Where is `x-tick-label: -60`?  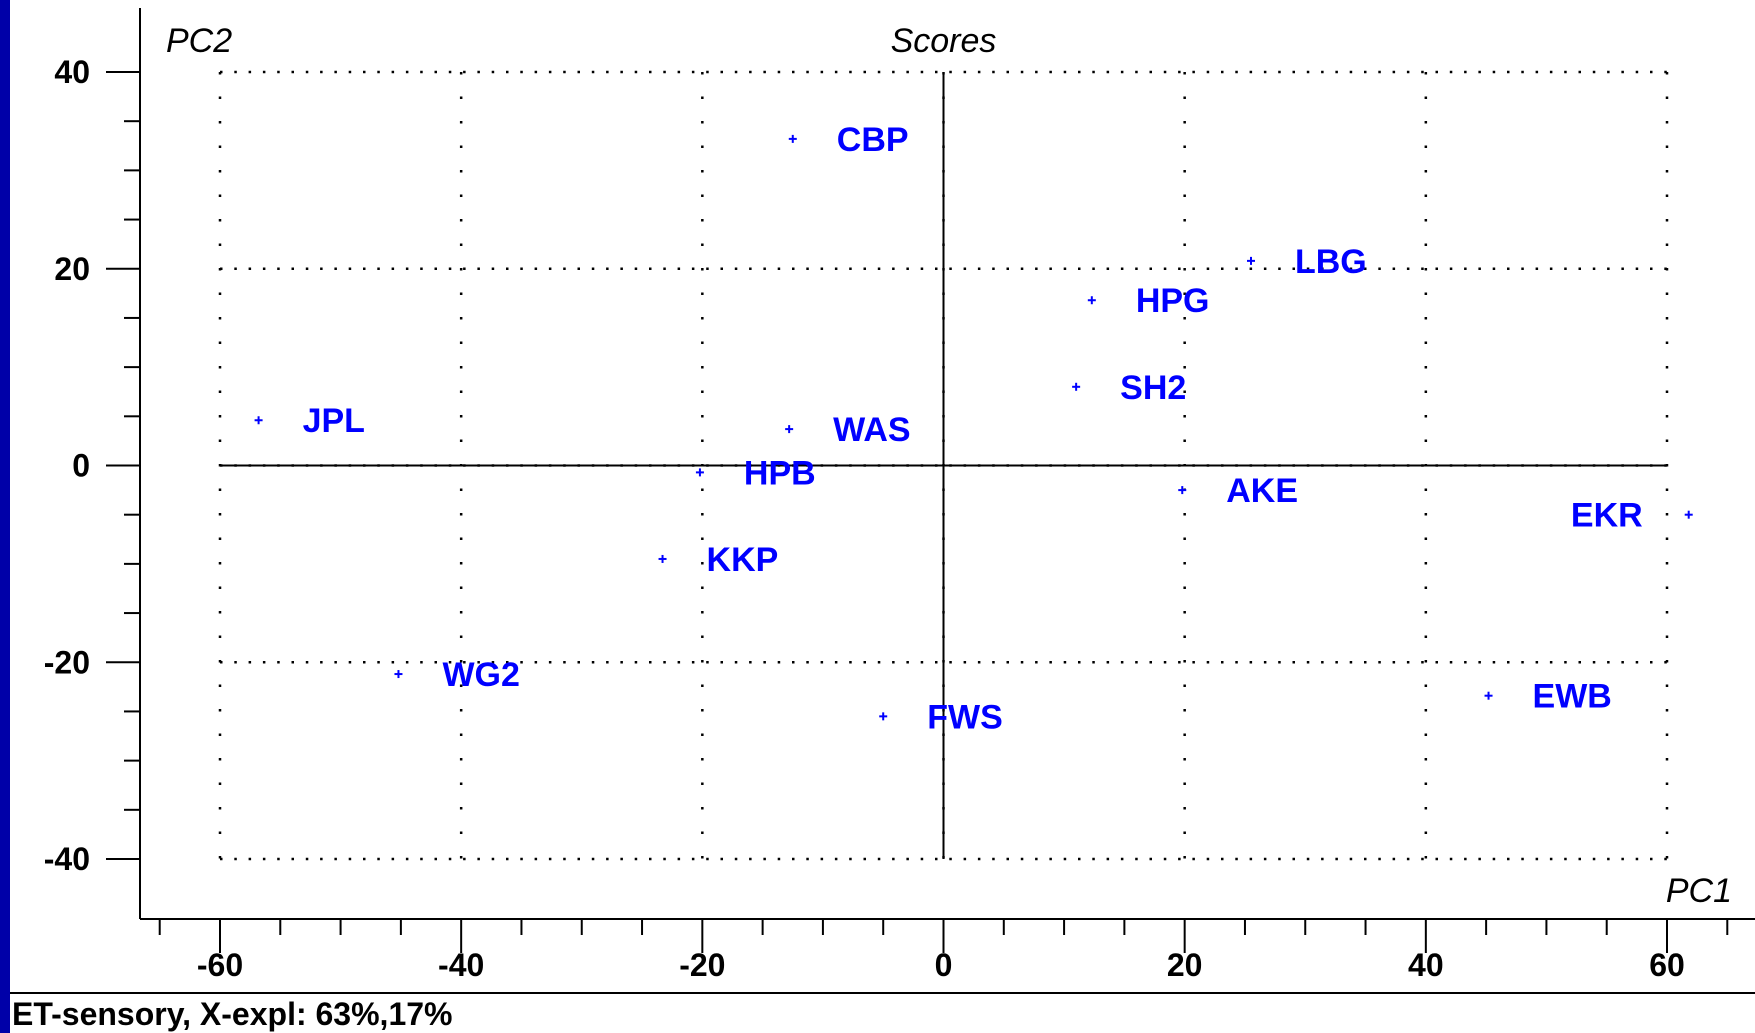
x-tick-label: -60 is located at coordinates (220, 965).